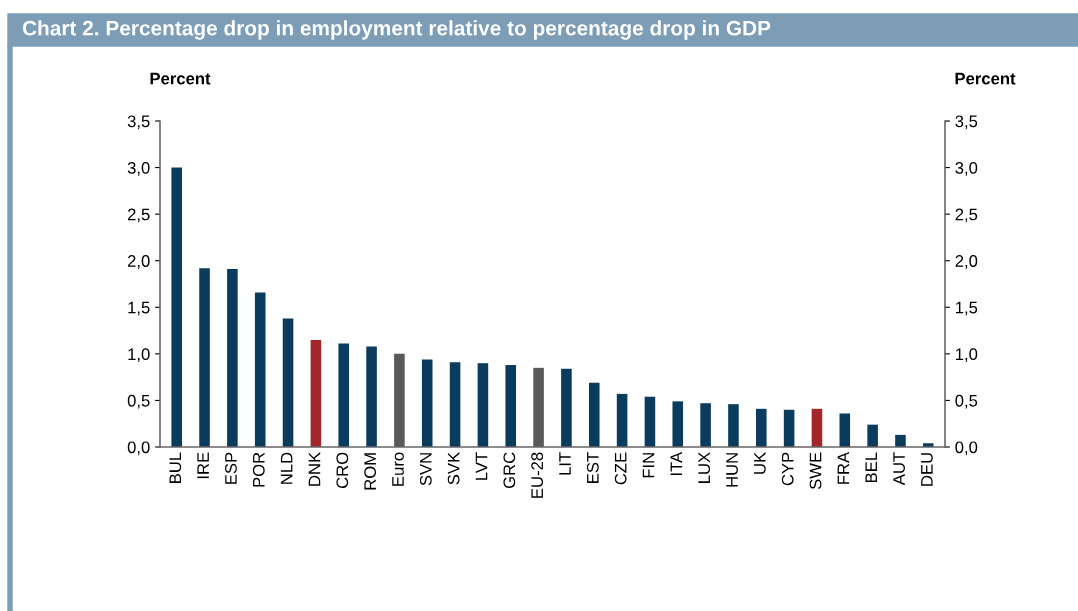  What do you see at coordinates (138, 401) in the screenshot?
I see `y-tick-label: 0,5` at bounding box center [138, 401].